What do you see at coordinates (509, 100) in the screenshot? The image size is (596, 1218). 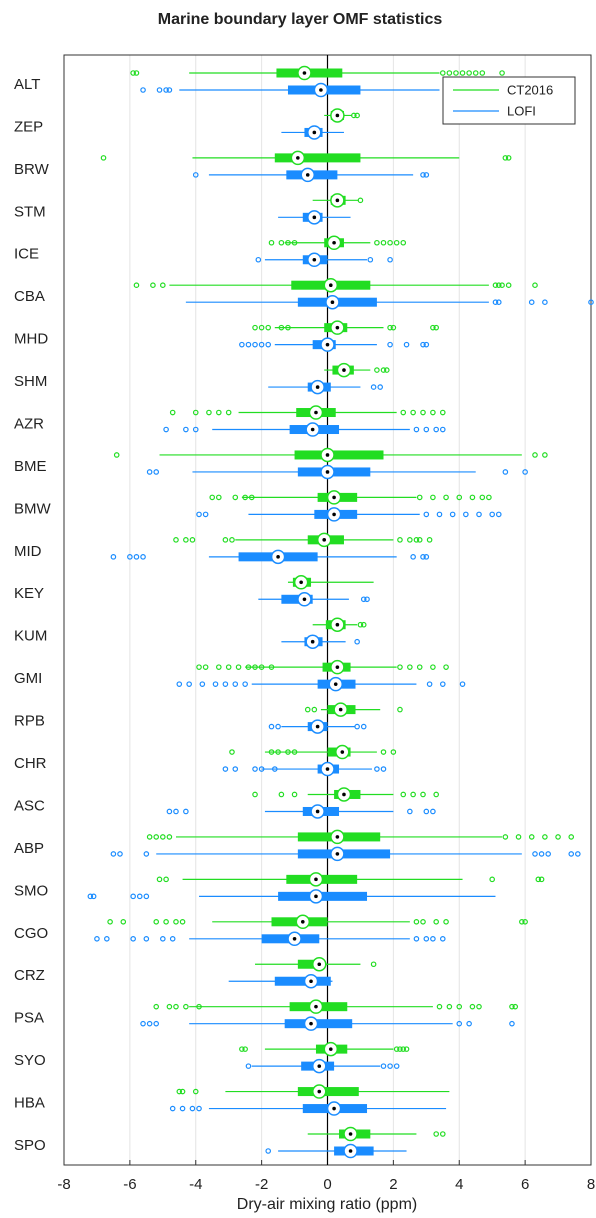 I see `legend-box` at bounding box center [509, 100].